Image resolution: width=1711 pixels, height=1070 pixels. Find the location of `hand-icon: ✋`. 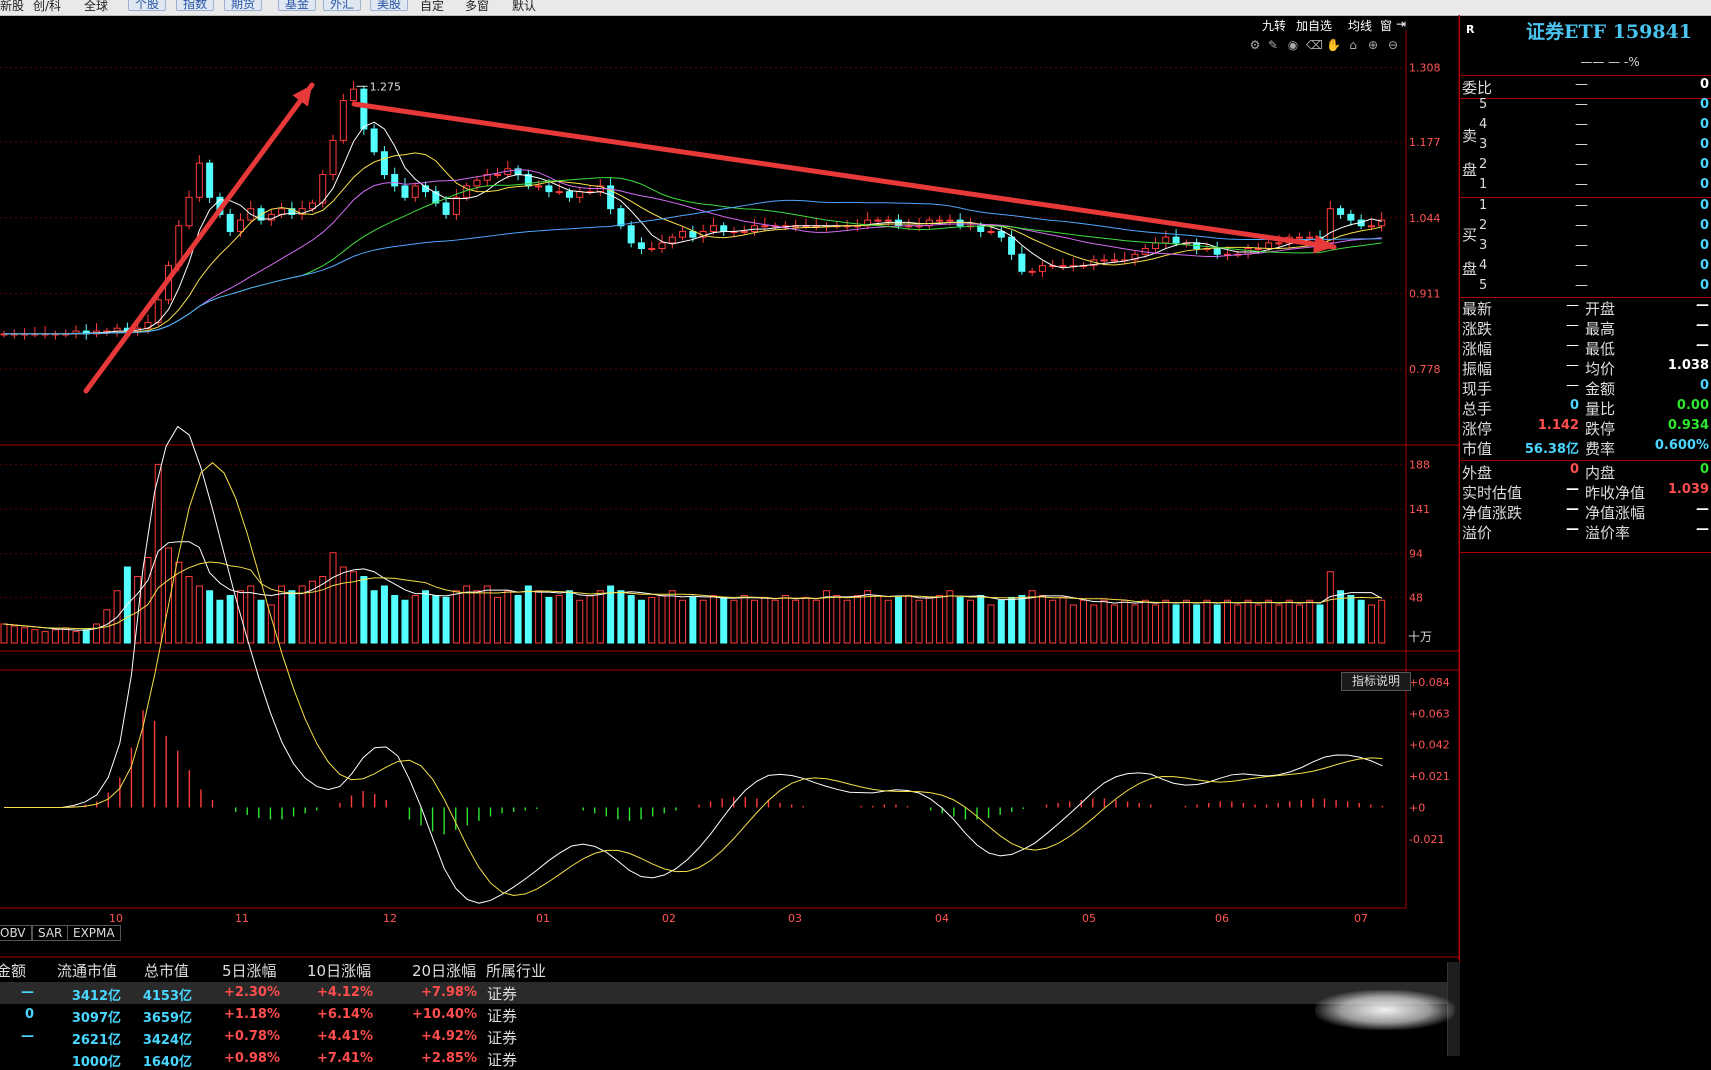

hand-icon: ✋ is located at coordinates (1333, 45).